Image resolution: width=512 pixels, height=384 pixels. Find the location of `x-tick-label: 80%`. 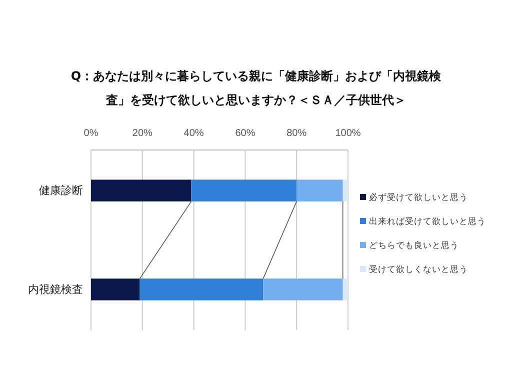

x-tick-label: 80% is located at coordinates (296, 133).